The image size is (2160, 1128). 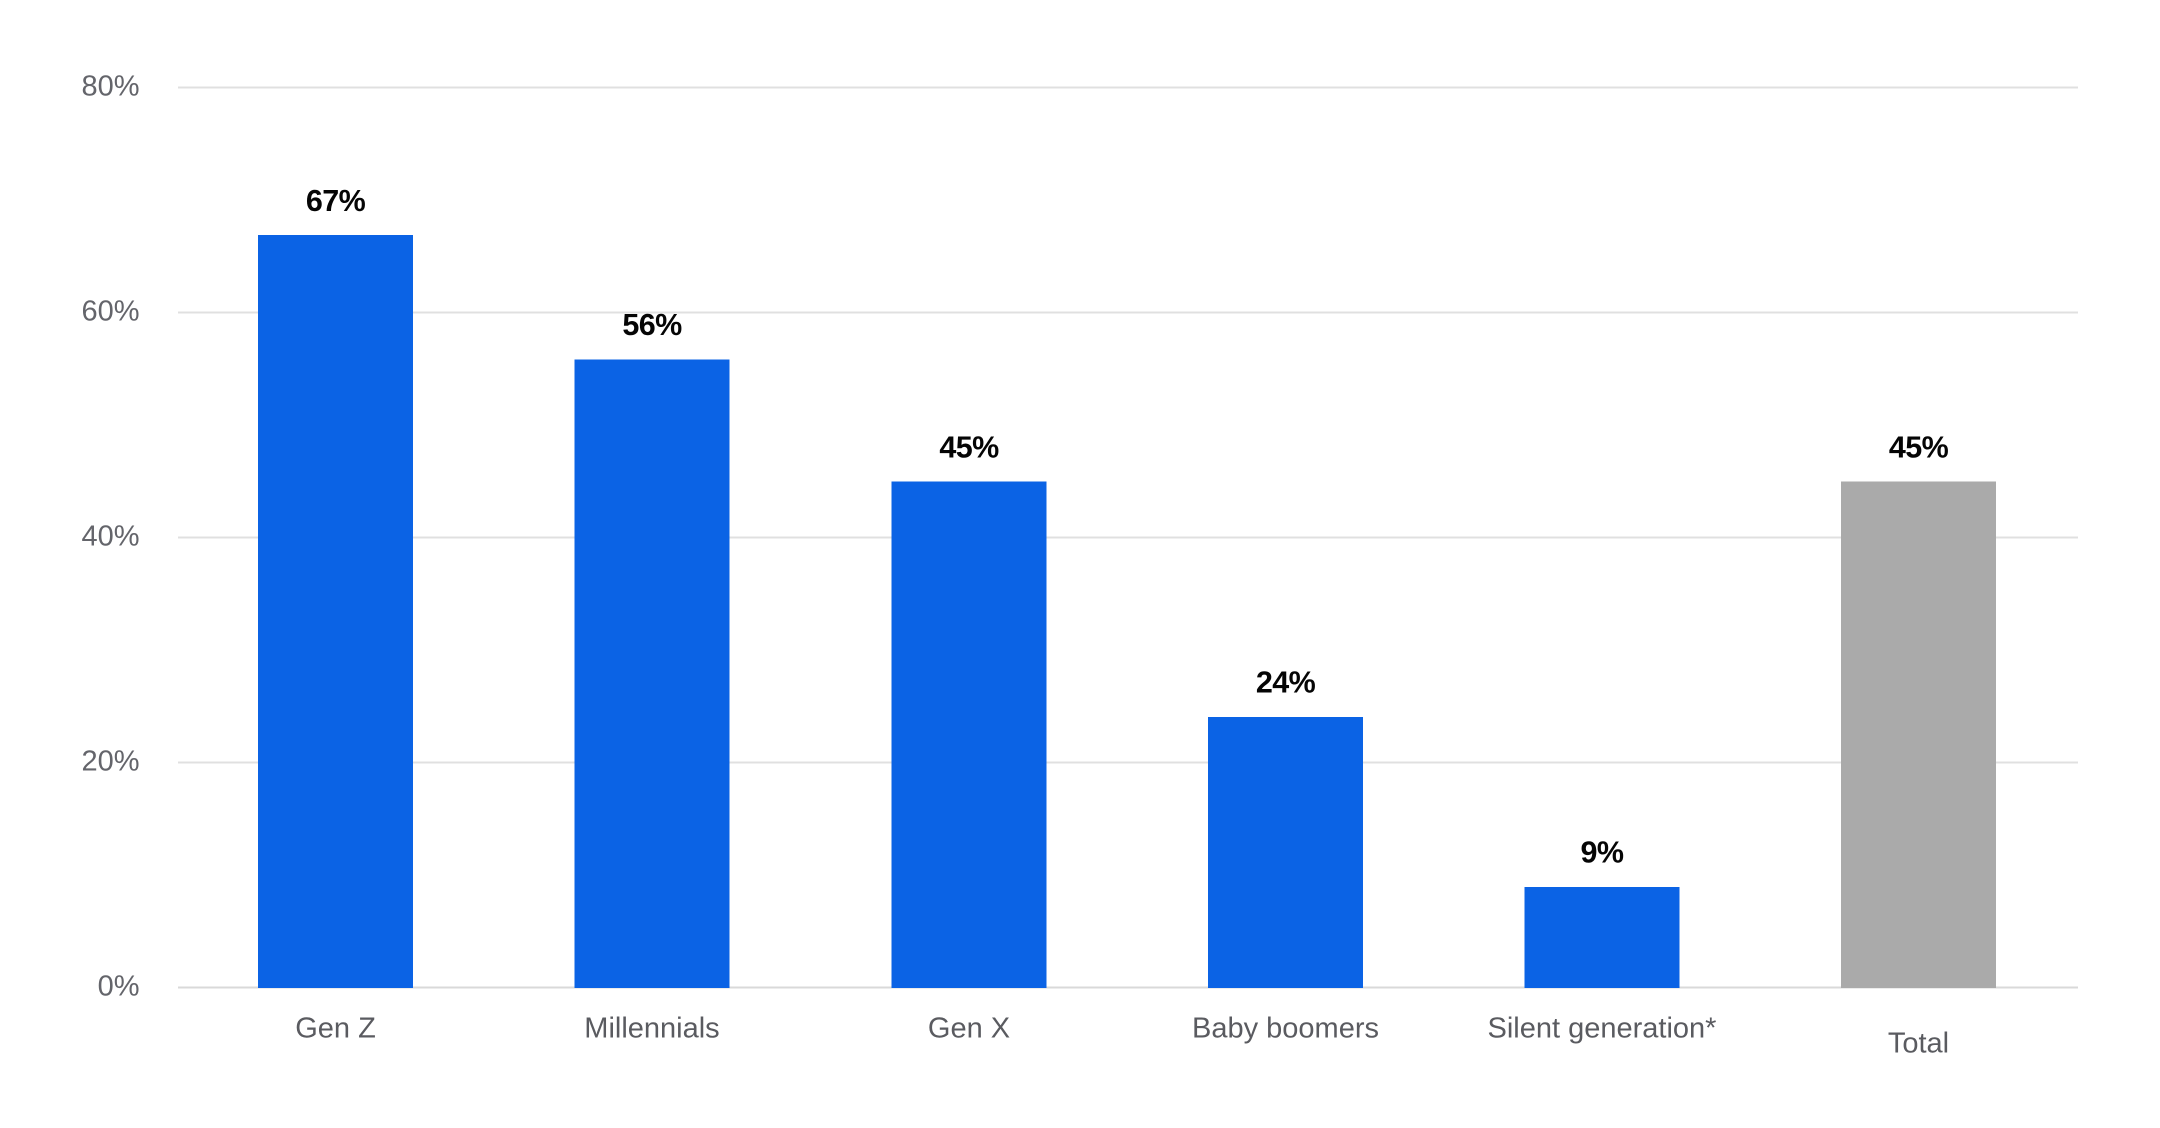 I want to click on svg-text: 56%, so click(x=652, y=325).